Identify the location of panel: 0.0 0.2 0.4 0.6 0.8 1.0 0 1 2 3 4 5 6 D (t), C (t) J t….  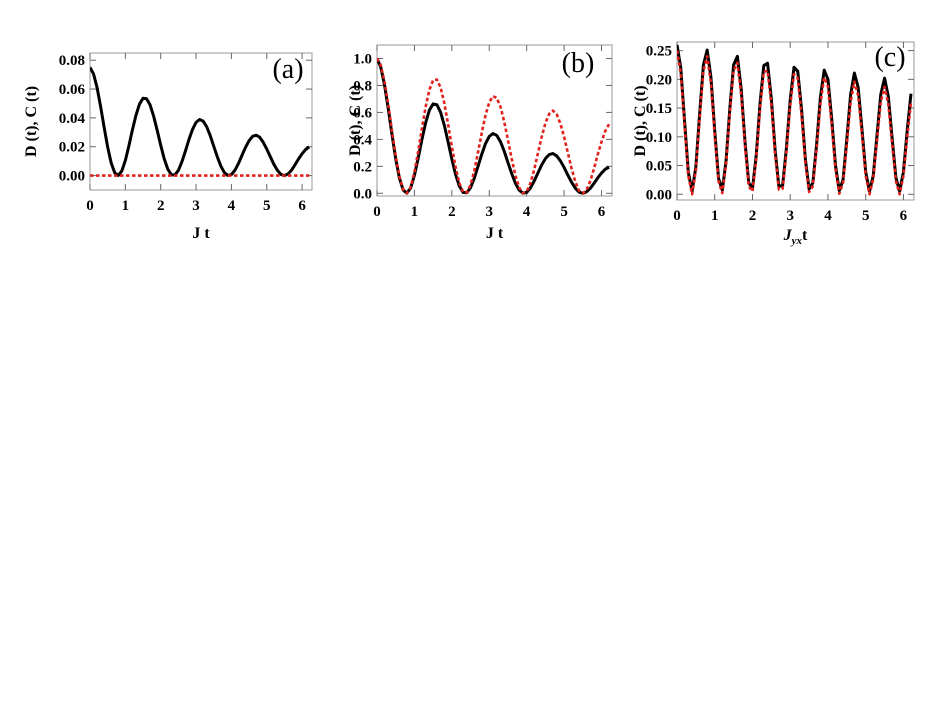
(480, 143).